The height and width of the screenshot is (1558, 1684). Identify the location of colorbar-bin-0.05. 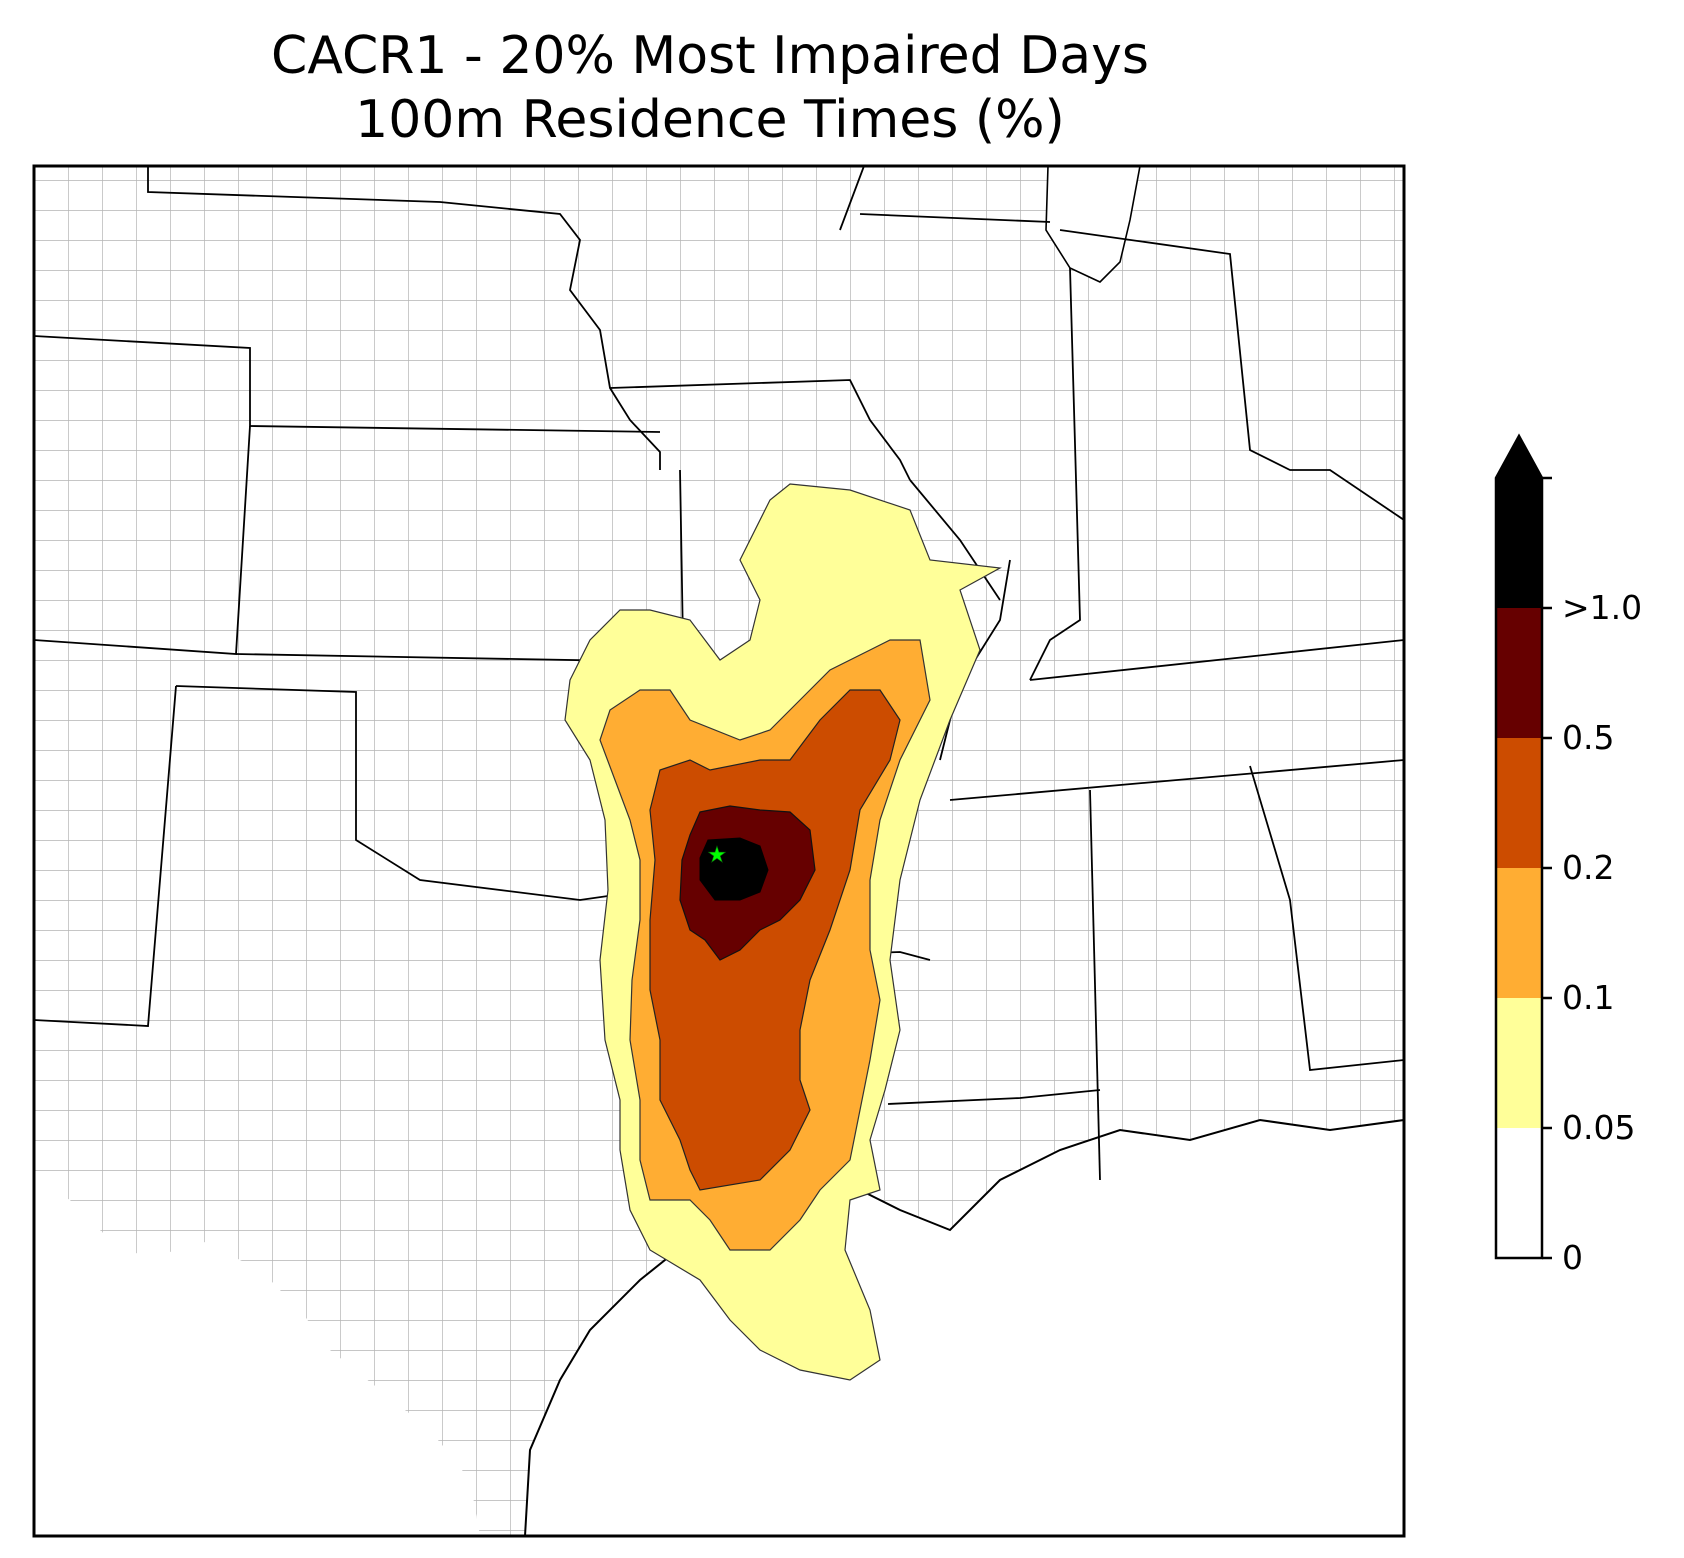
(1519, 1063).